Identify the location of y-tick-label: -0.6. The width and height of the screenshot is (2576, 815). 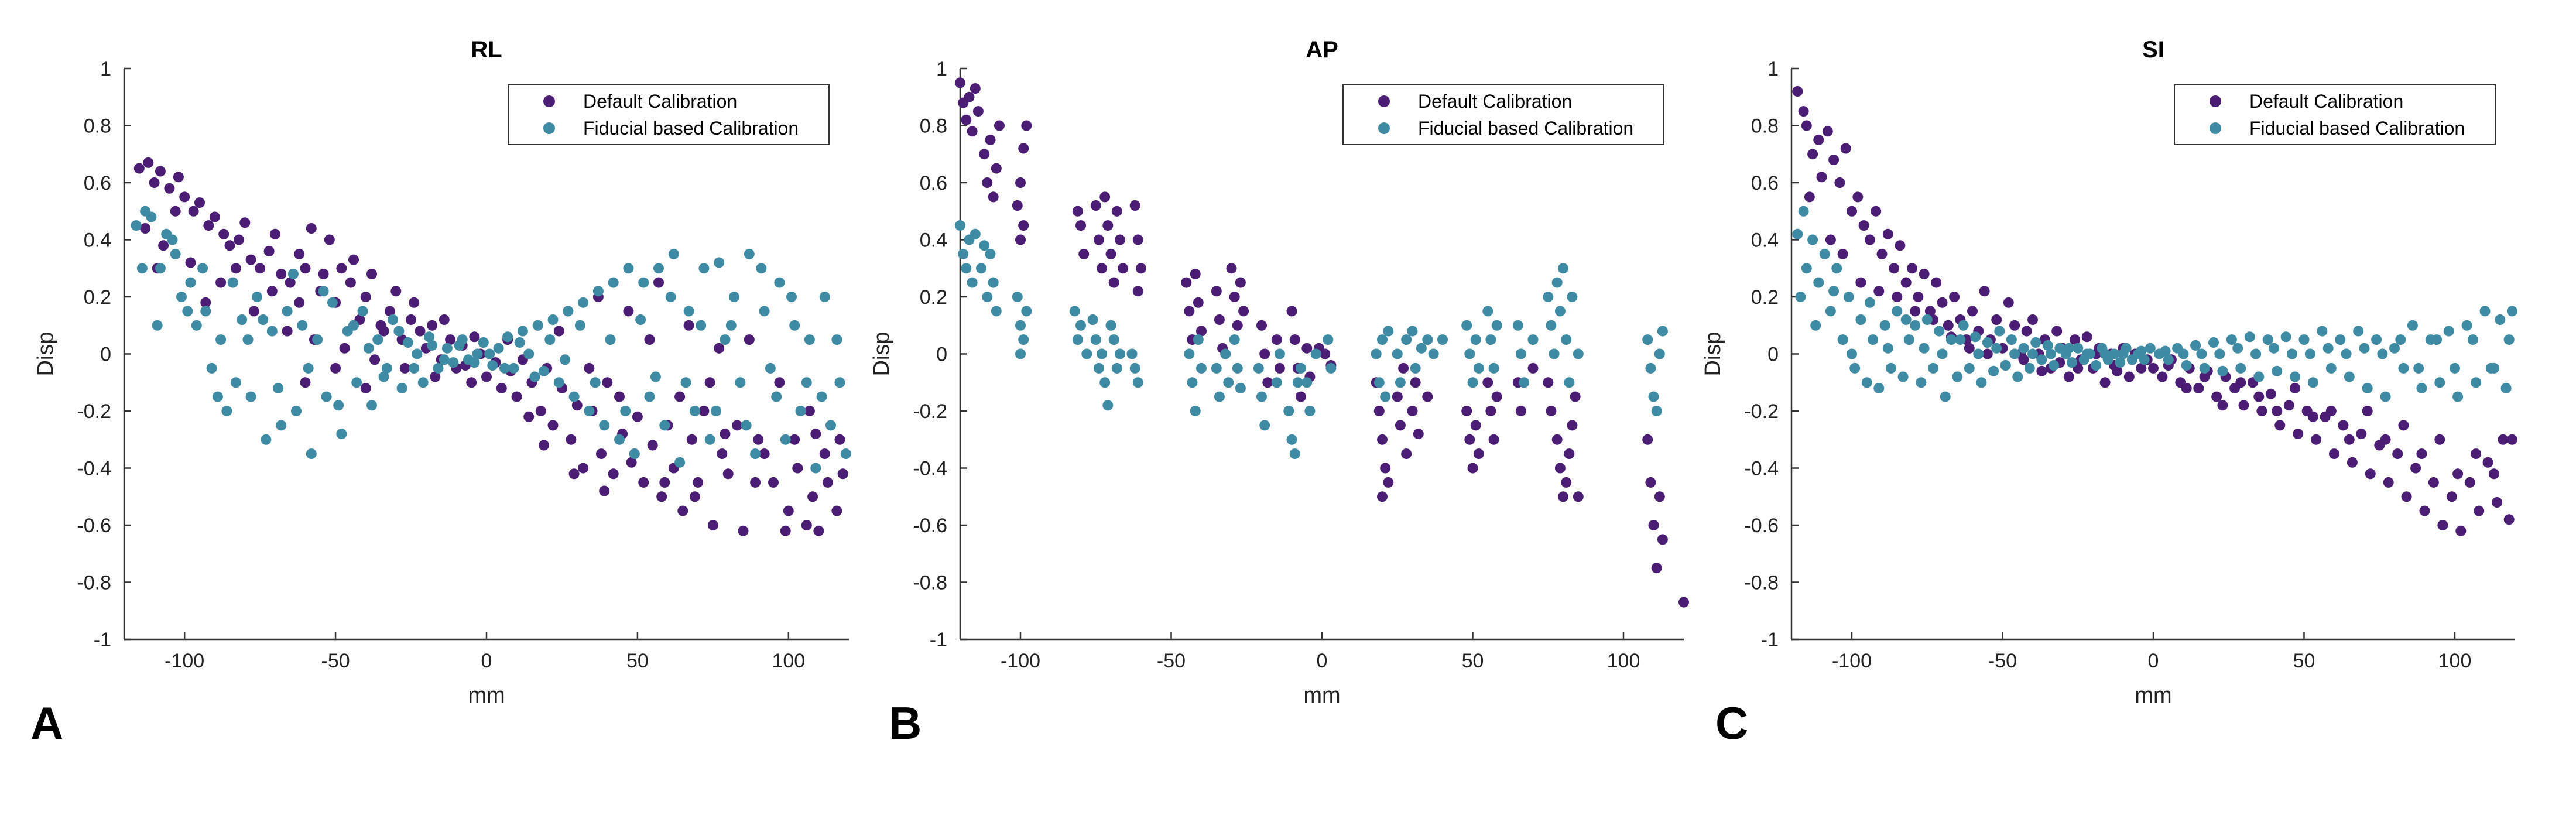
(930, 526).